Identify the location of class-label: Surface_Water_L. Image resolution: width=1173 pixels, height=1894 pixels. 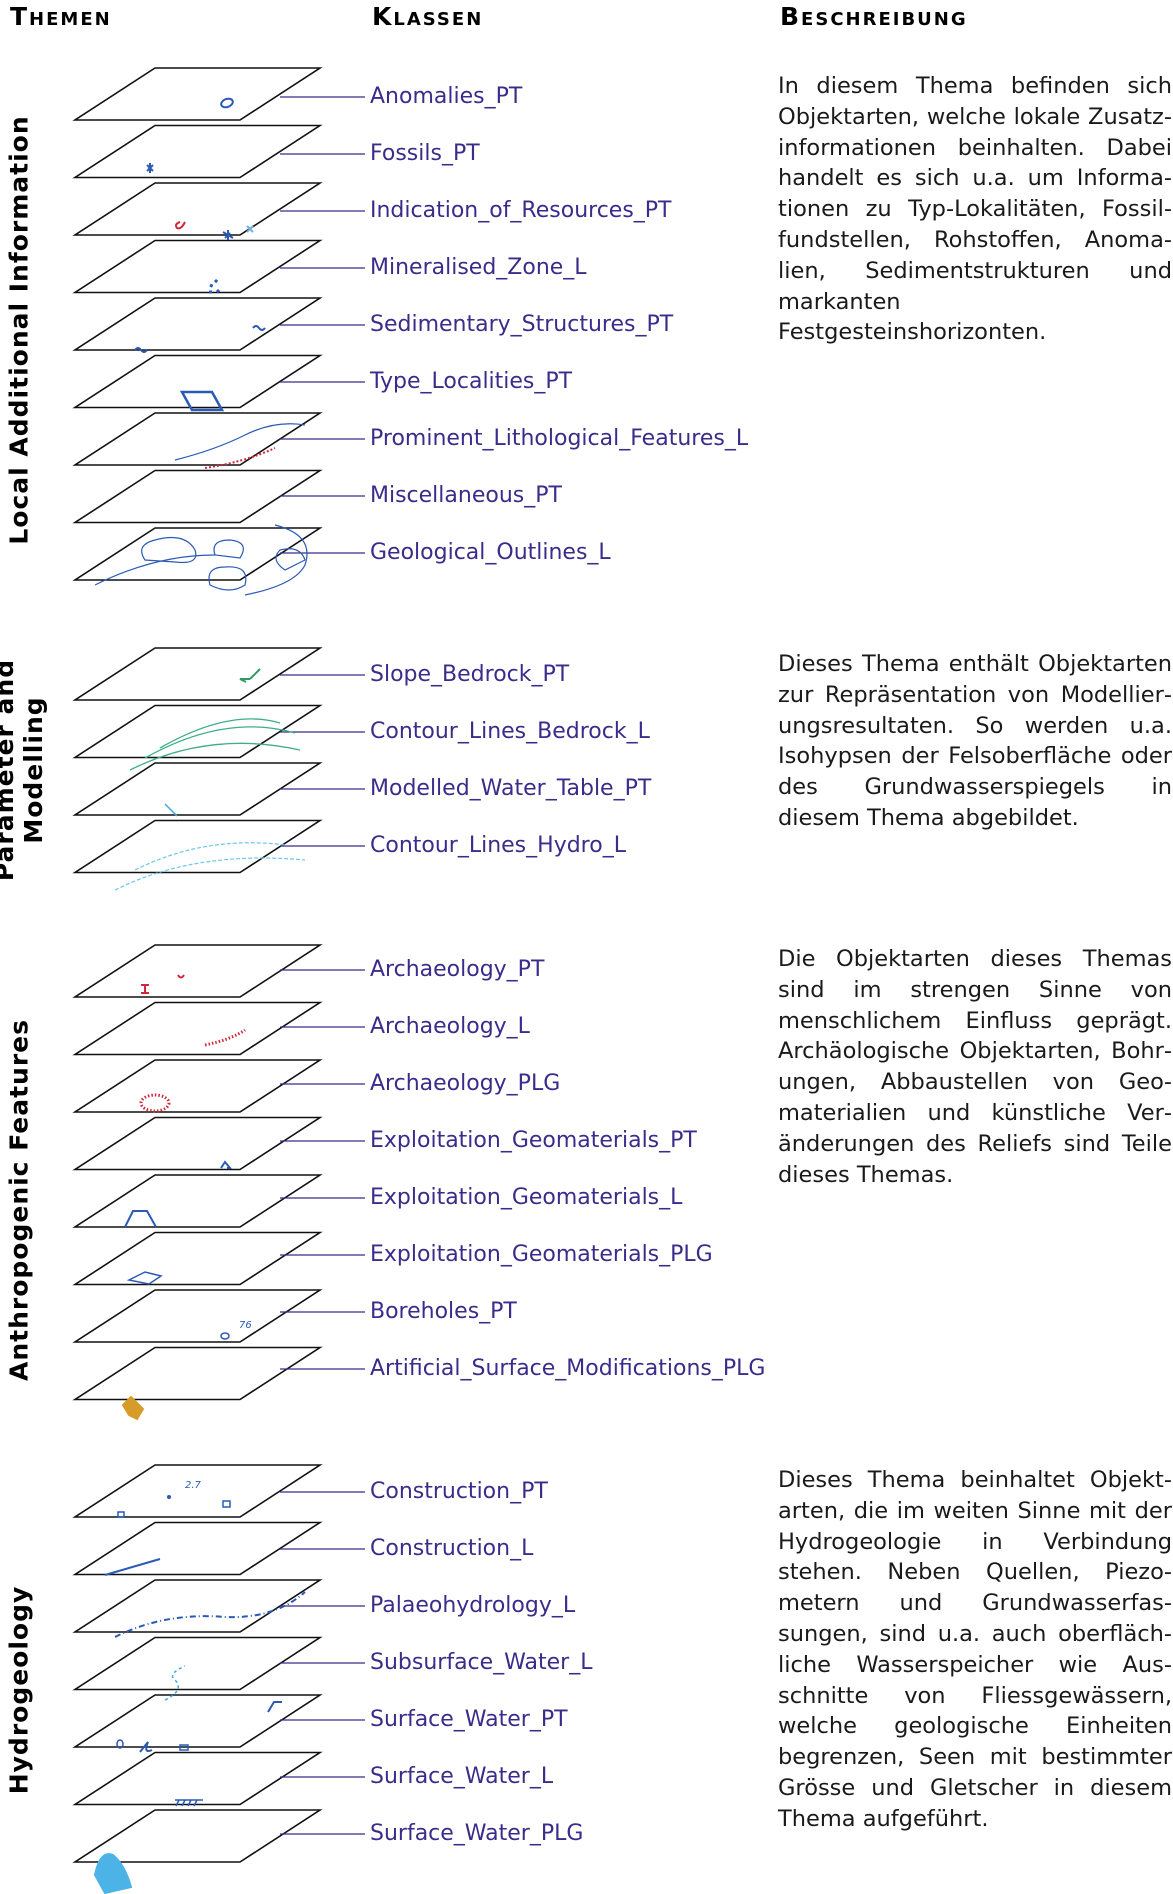
(462, 1776).